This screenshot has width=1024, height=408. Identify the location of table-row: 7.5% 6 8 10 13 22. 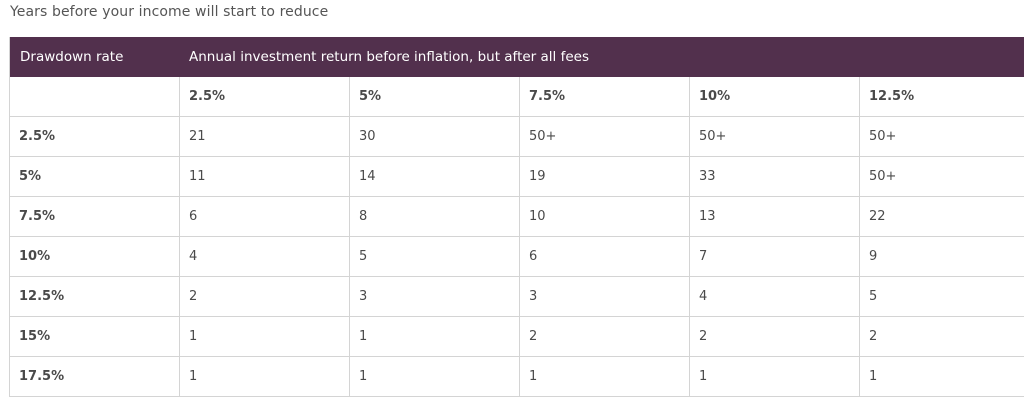
(517, 217).